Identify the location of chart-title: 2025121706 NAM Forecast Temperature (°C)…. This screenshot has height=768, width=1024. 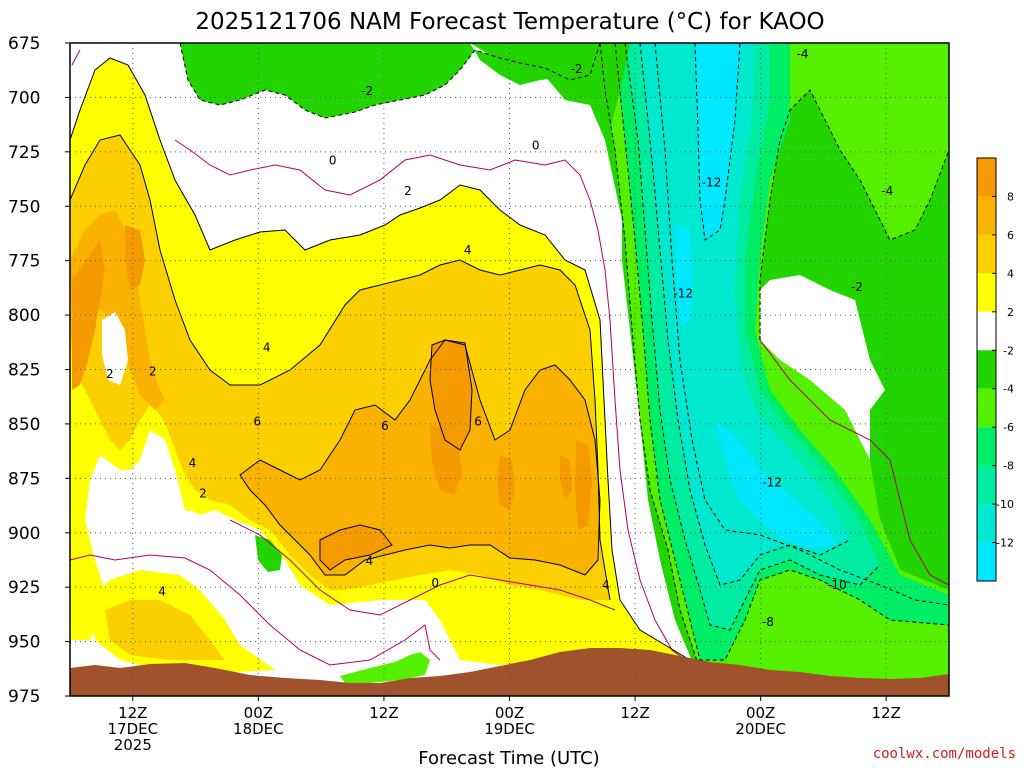
(509, 22).